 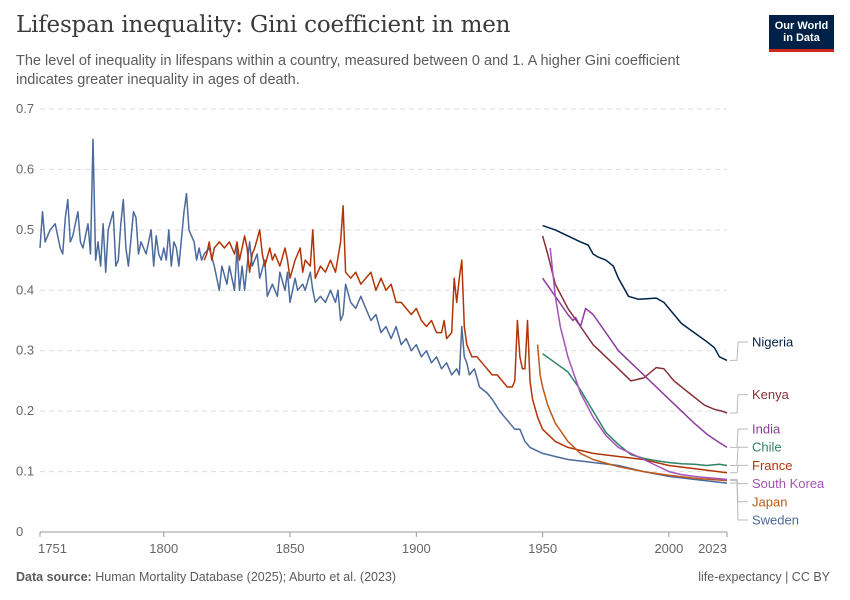 I want to click on y-tick-label: 0.2, so click(x=25, y=410).